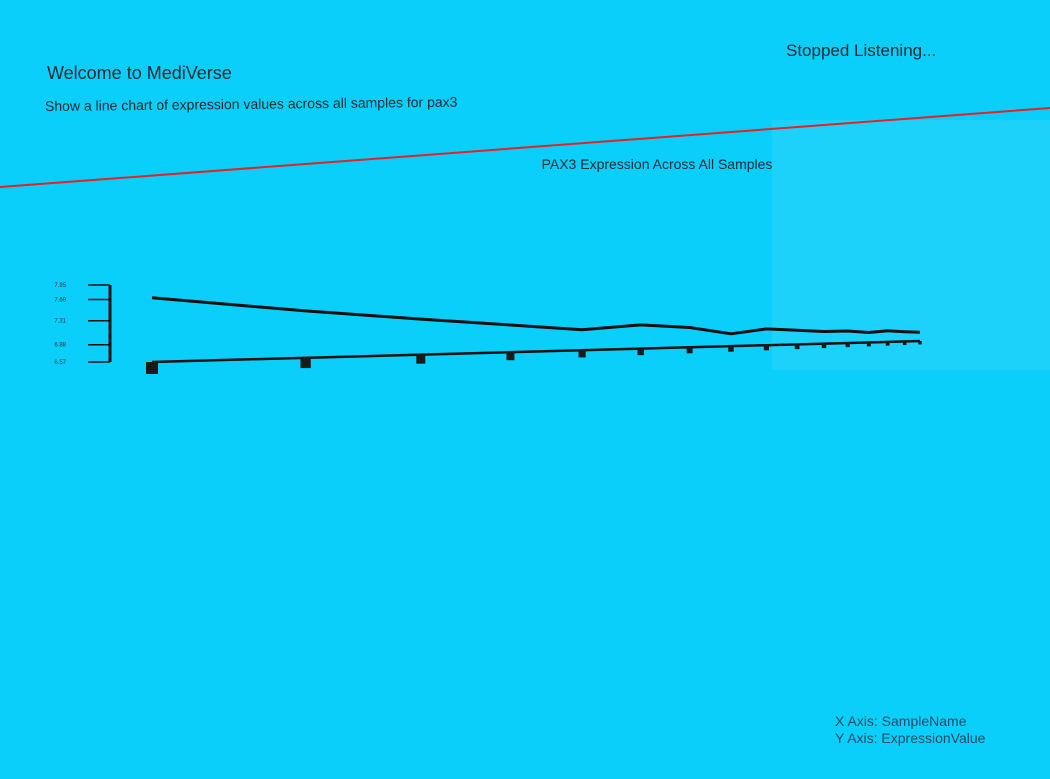  What do you see at coordinates (657, 164) in the screenshot?
I see `chart-title: PAX3 Expression Across All Samples` at bounding box center [657, 164].